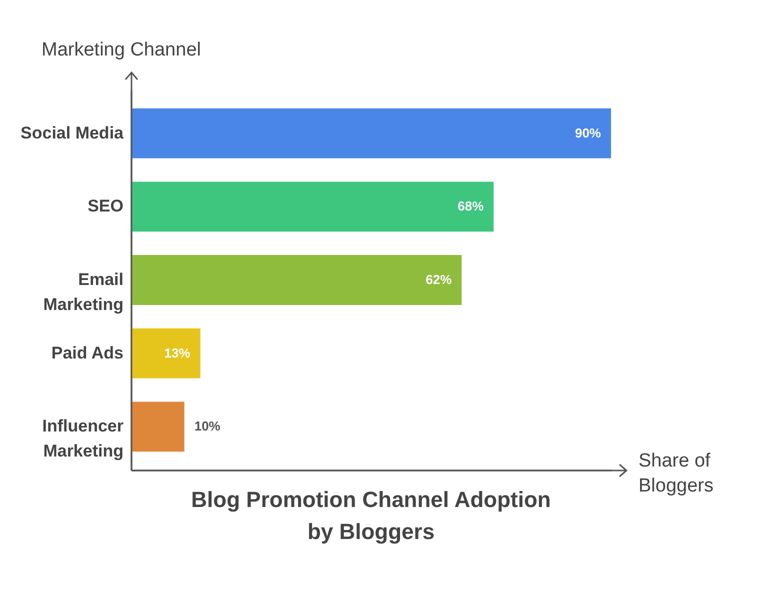  Describe the element at coordinates (676, 473) in the screenshot. I see `x-axis-title: Share of Bloggers` at that location.